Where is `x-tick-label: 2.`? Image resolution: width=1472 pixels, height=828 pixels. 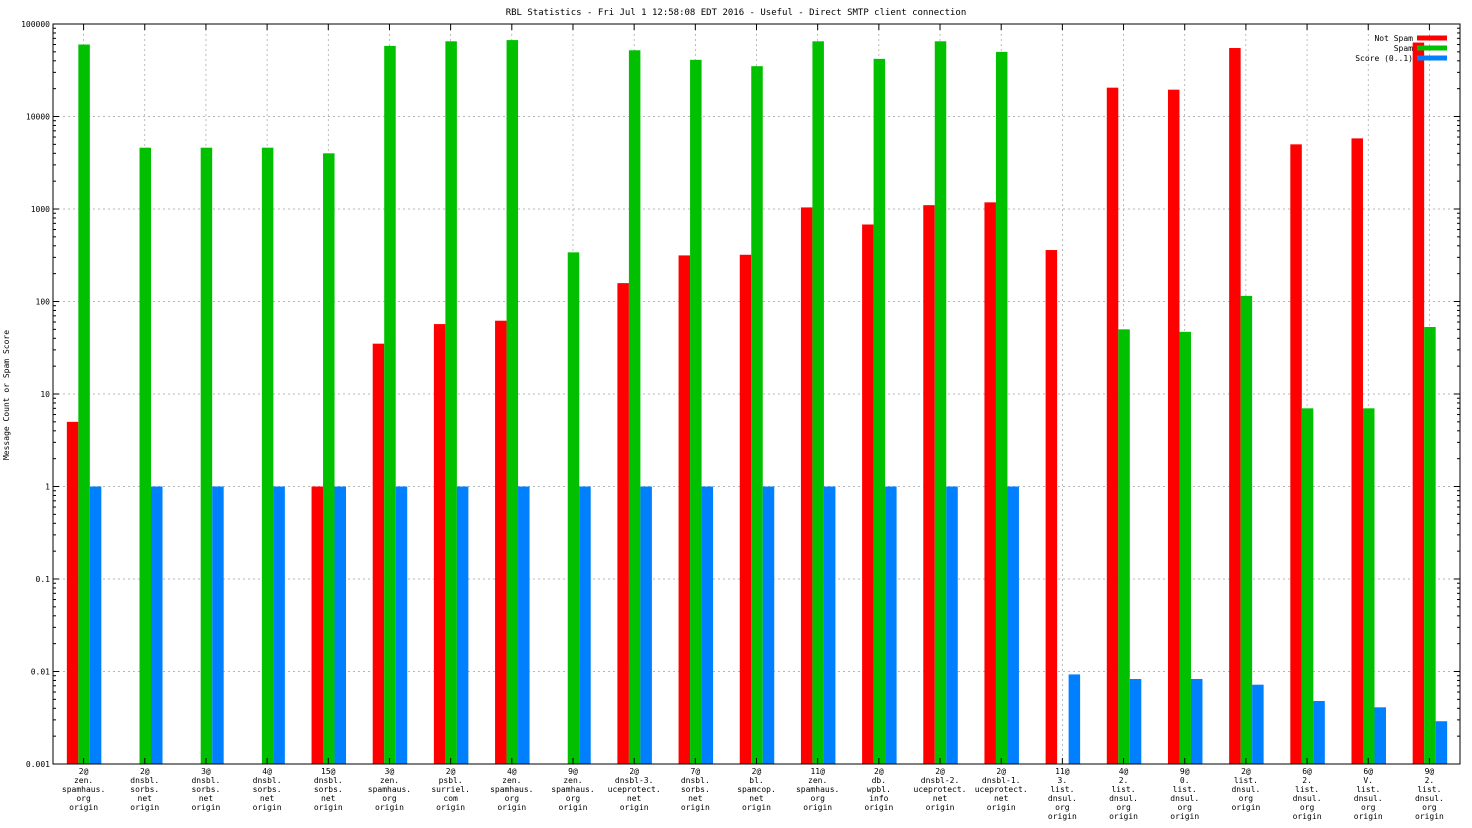
x-tick-label: 2. is located at coordinates (1124, 780).